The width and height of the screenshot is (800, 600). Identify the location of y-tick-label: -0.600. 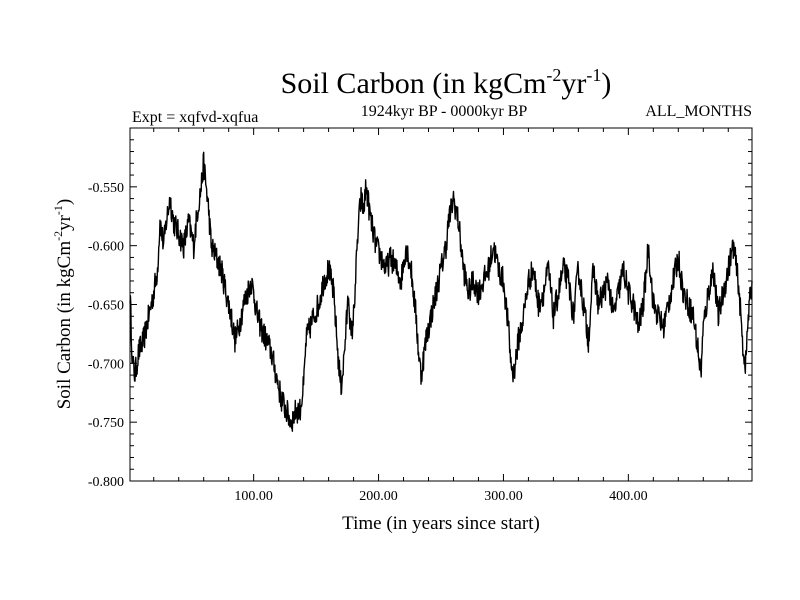
(106, 247).